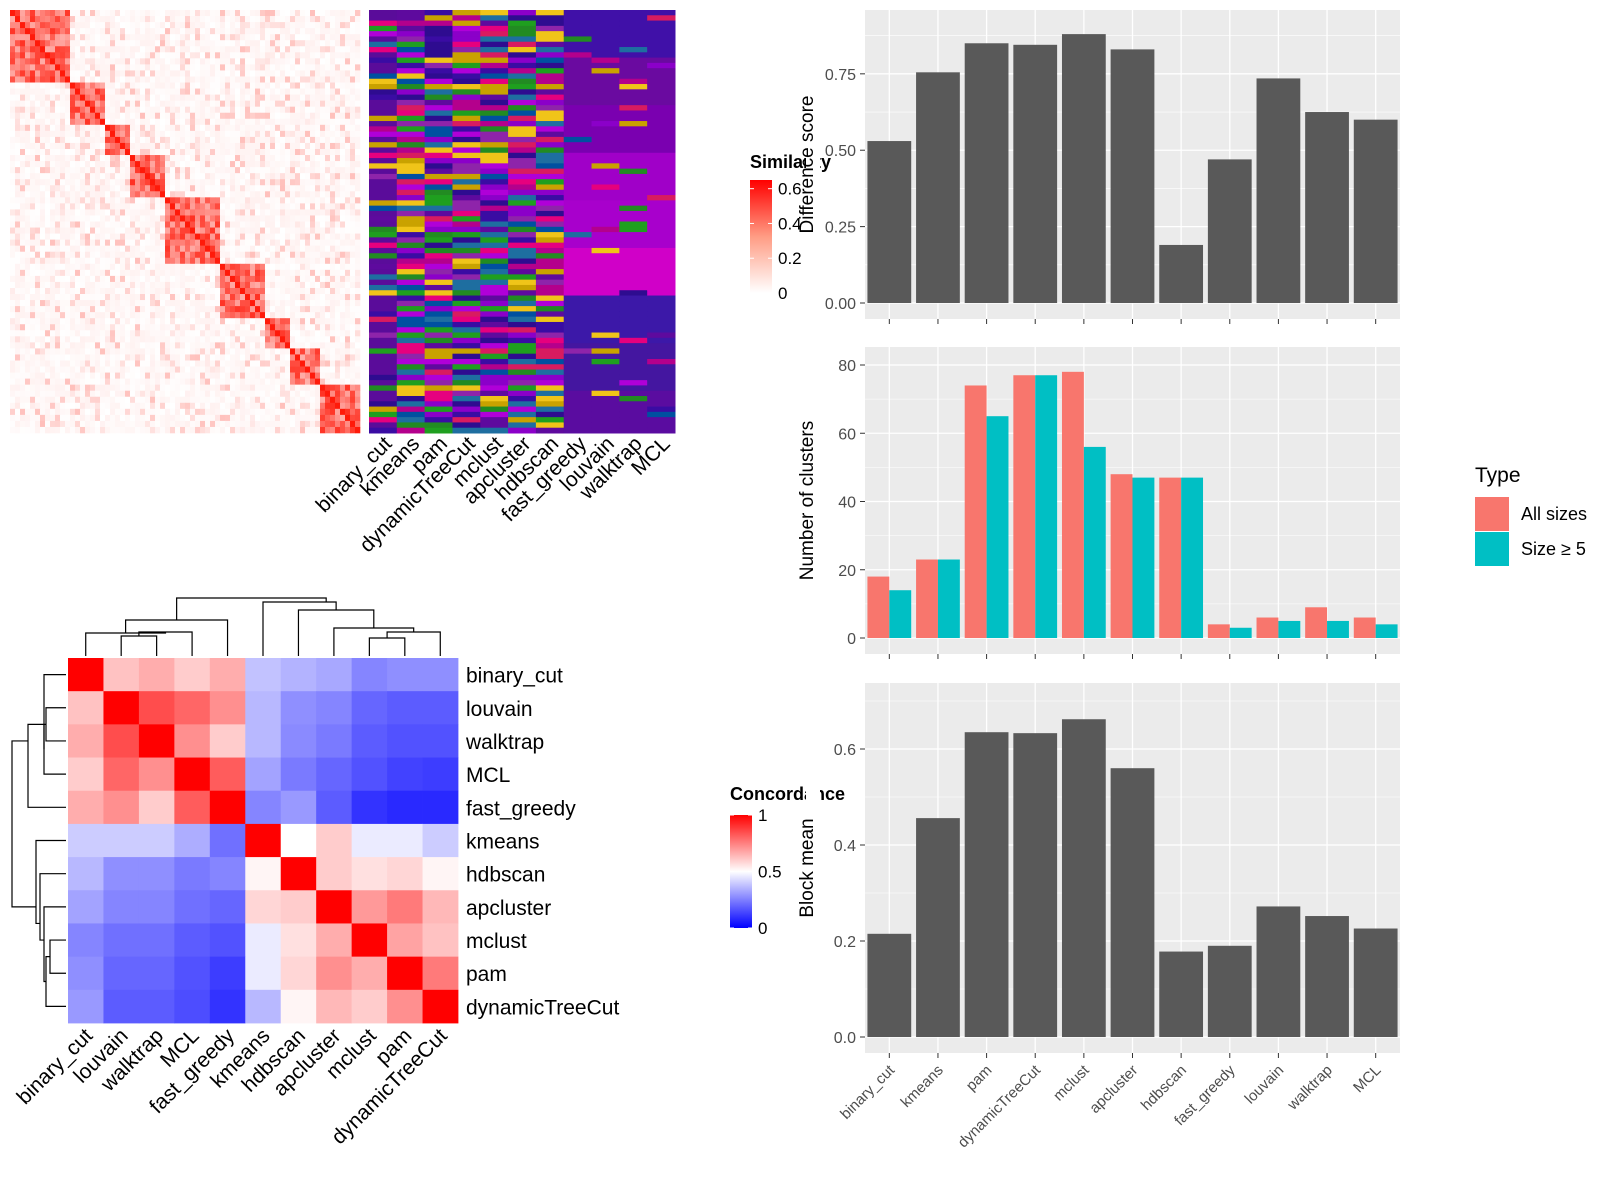  Describe the element at coordinates (1553, 549) in the screenshot. I see `legend-label-size-ge-5: Size ≥ 5` at that location.